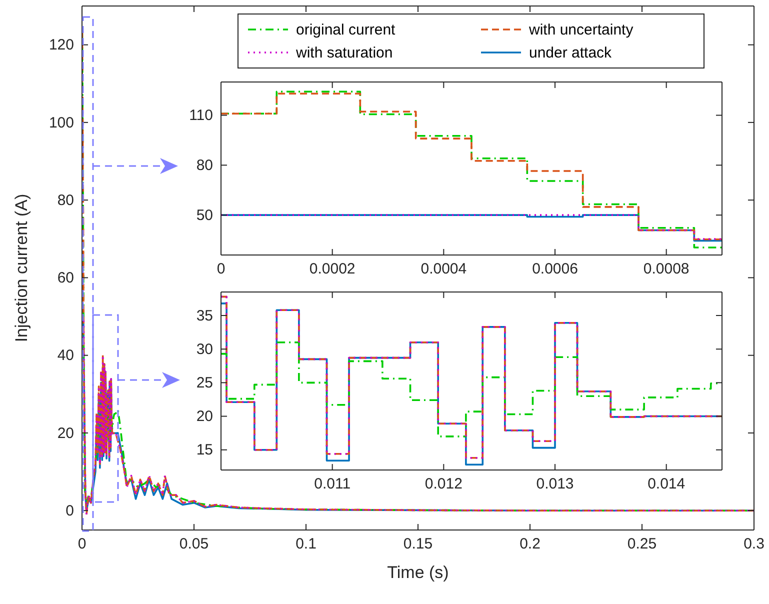 The width and height of the screenshot is (769, 604). What do you see at coordinates (754, 544) in the screenshot?
I see `x-tick-label: 0.3` at bounding box center [754, 544].